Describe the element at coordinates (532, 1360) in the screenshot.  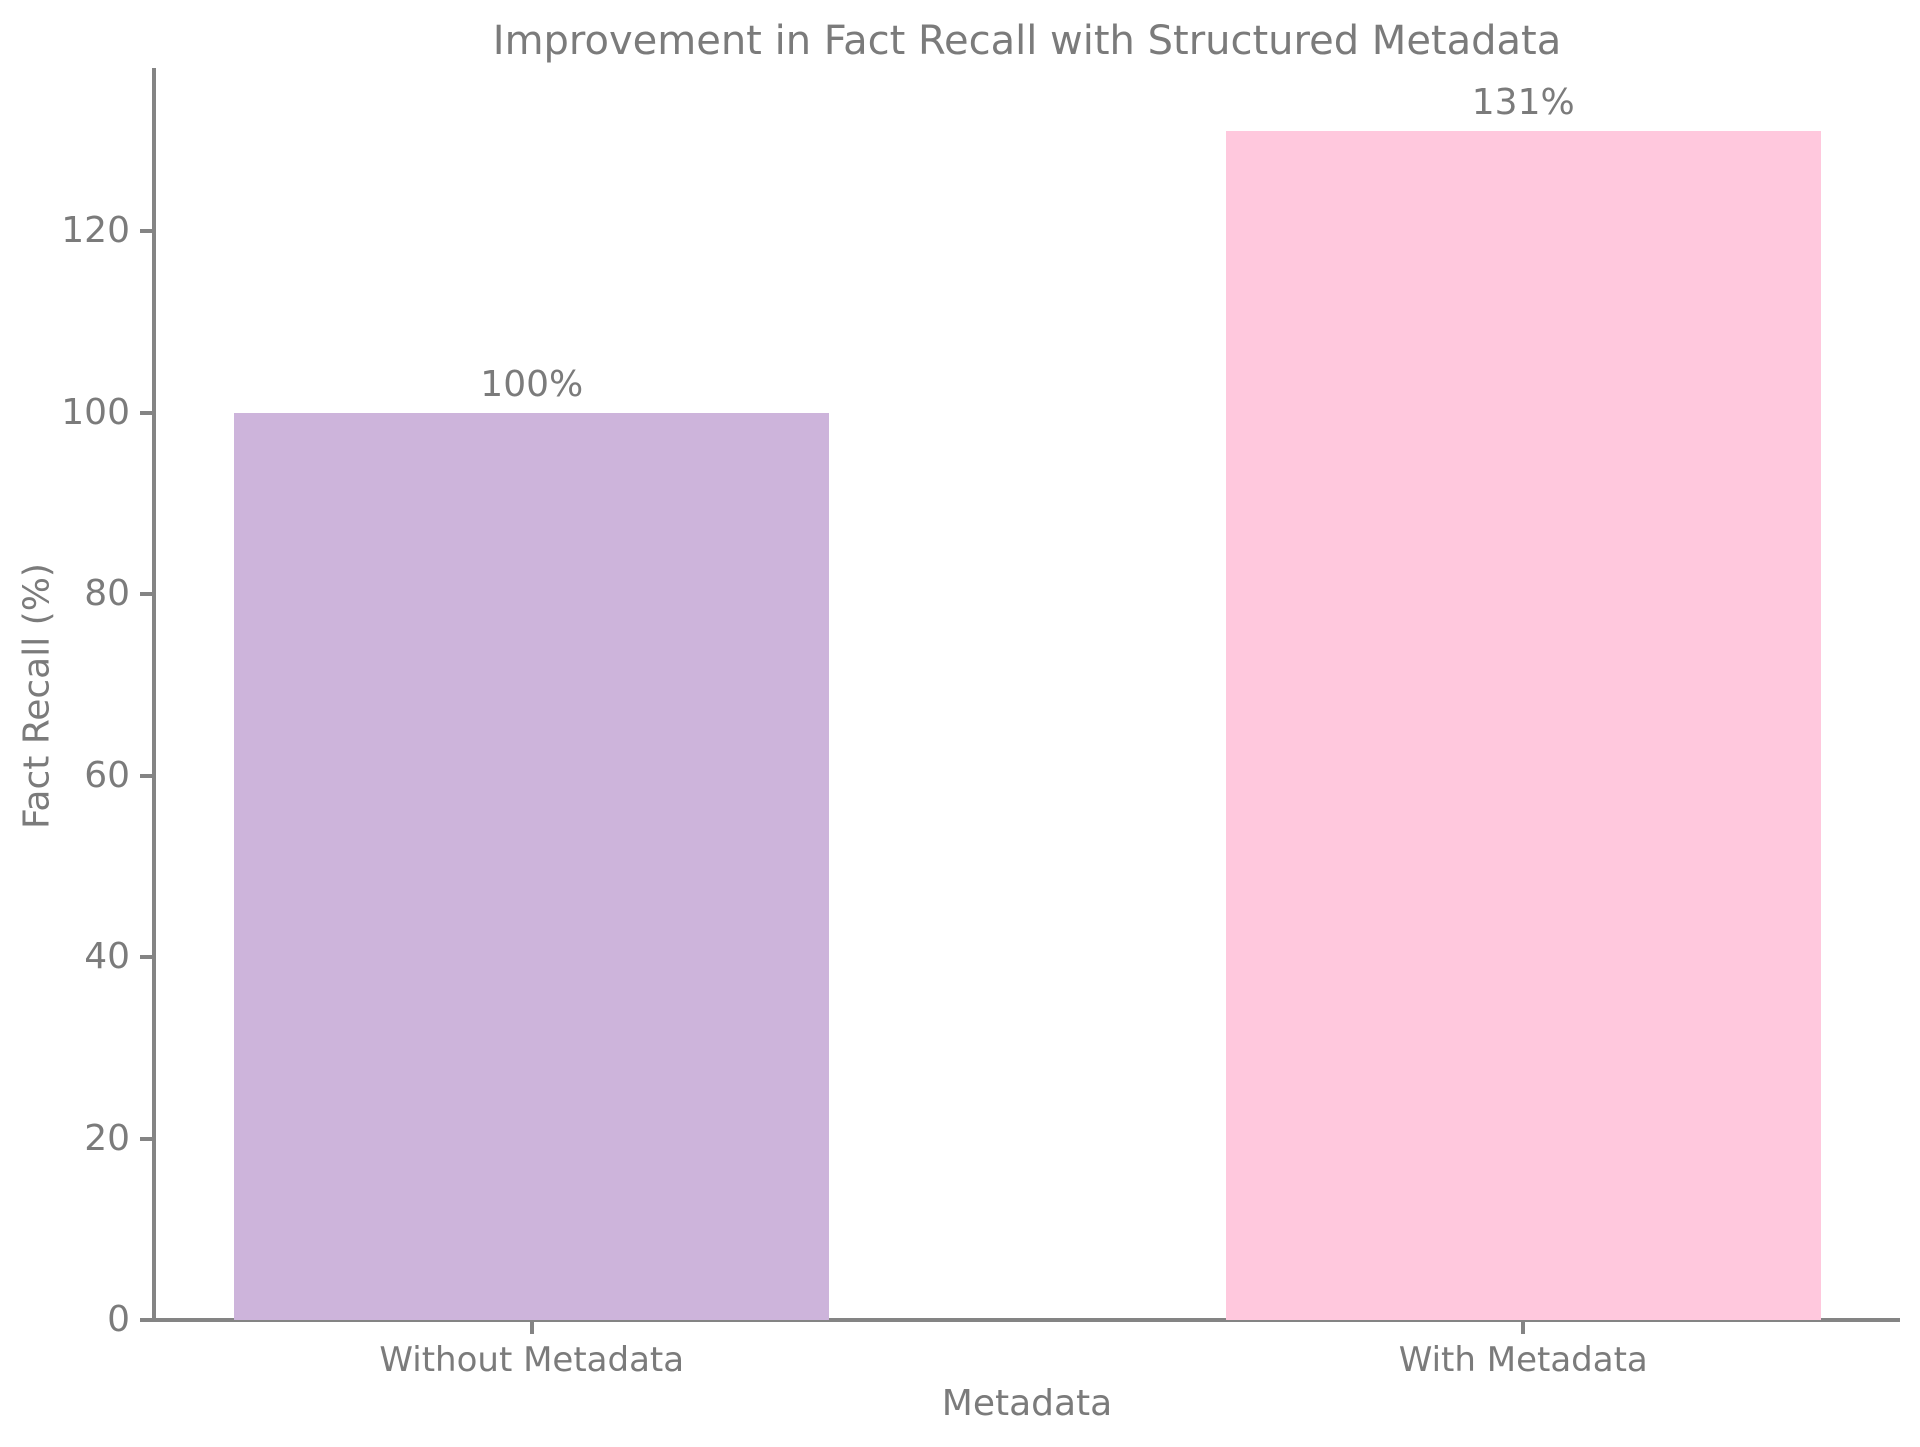
I see `x-tick-label: Without Metadata` at that location.